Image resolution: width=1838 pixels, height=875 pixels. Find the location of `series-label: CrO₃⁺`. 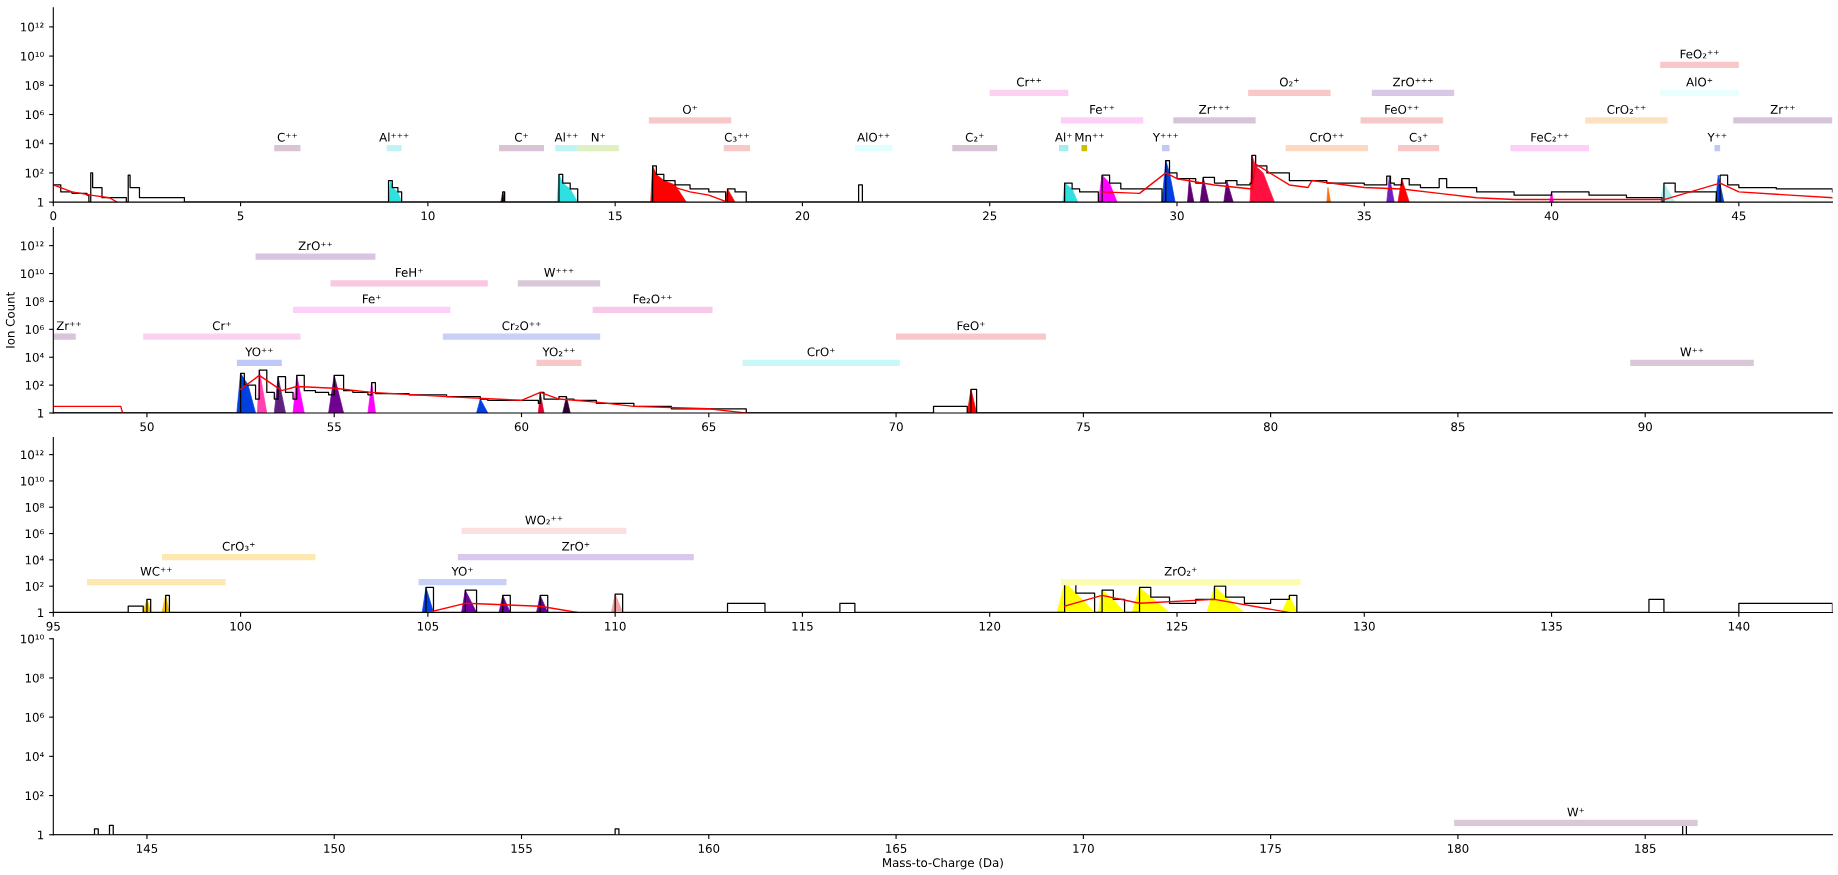

series-label: CrO₃⁺ is located at coordinates (238, 546).